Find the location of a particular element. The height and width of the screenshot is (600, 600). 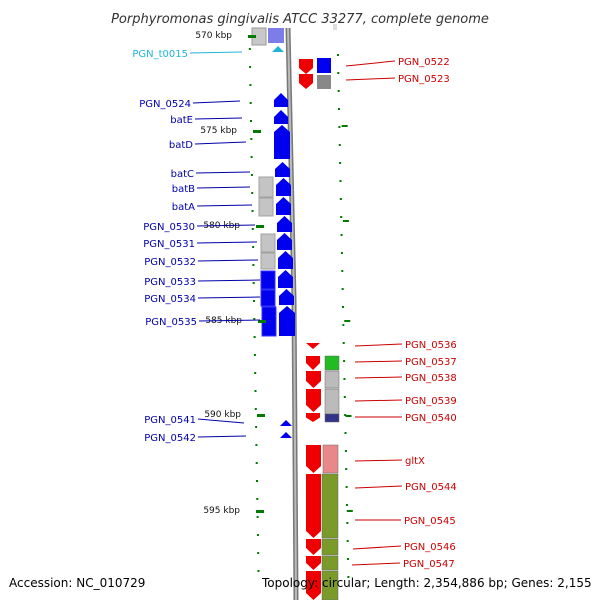

kbp-label: 575 kbp is located at coordinates (218, 131).